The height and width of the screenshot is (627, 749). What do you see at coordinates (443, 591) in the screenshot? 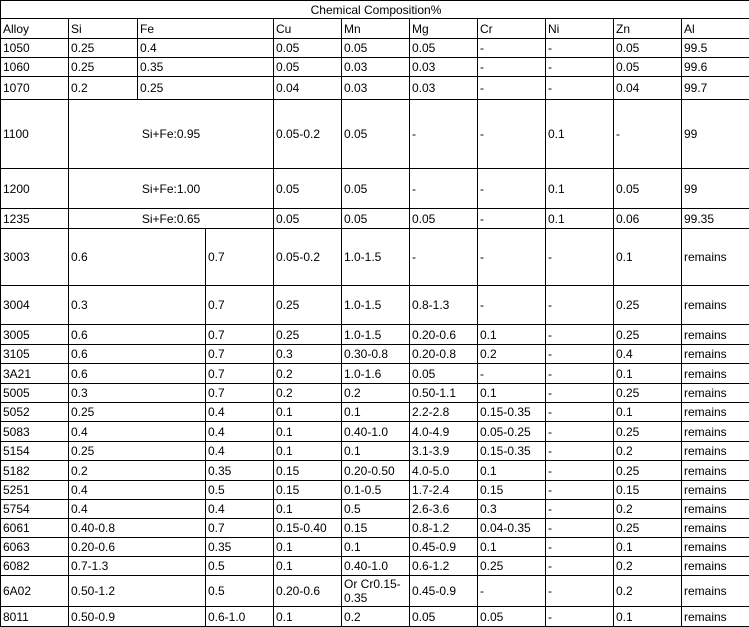
I see `cell-mg: 0.45-0.9` at bounding box center [443, 591].